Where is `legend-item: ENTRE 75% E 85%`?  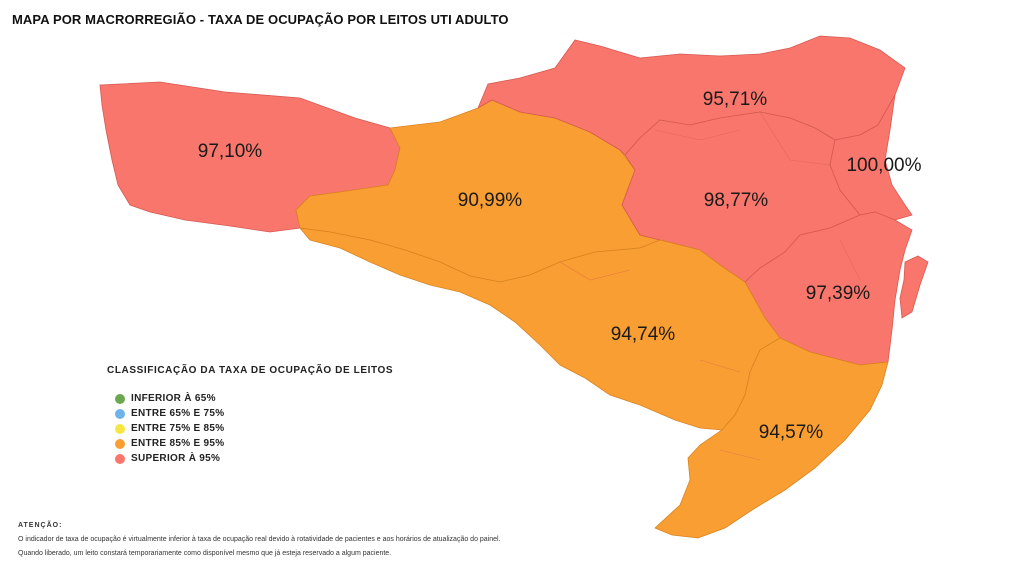 legend-item: ENTRE 75% E 85% is located at coordinates (254, 428).